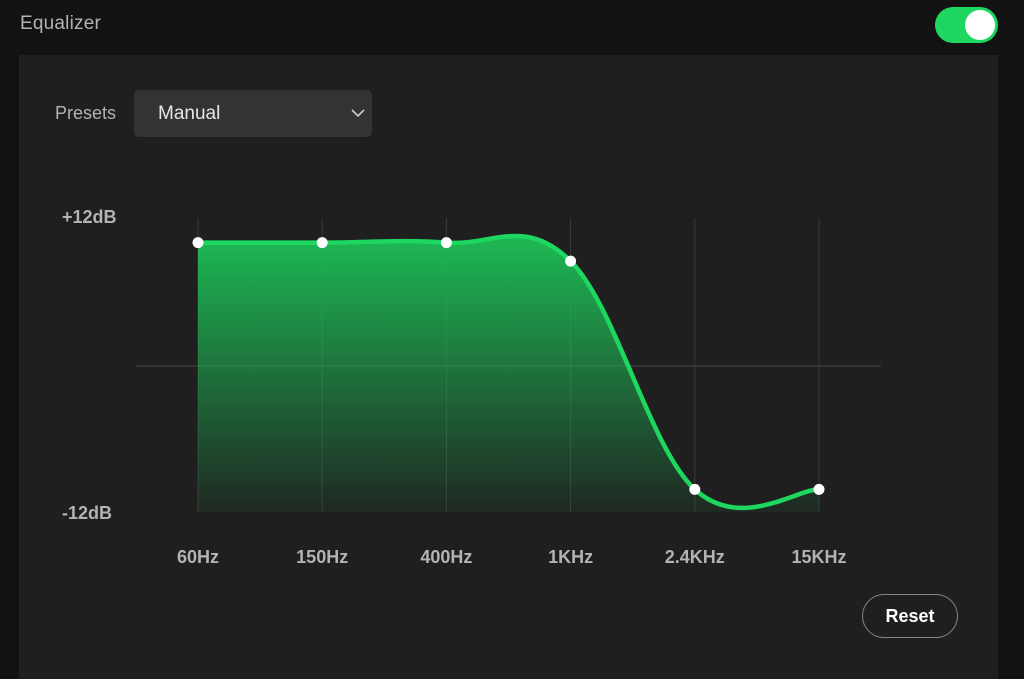  Describe the element at coordinates (253, 113) in the screenshot. I see `presets-dropdown: Manual` at that location.